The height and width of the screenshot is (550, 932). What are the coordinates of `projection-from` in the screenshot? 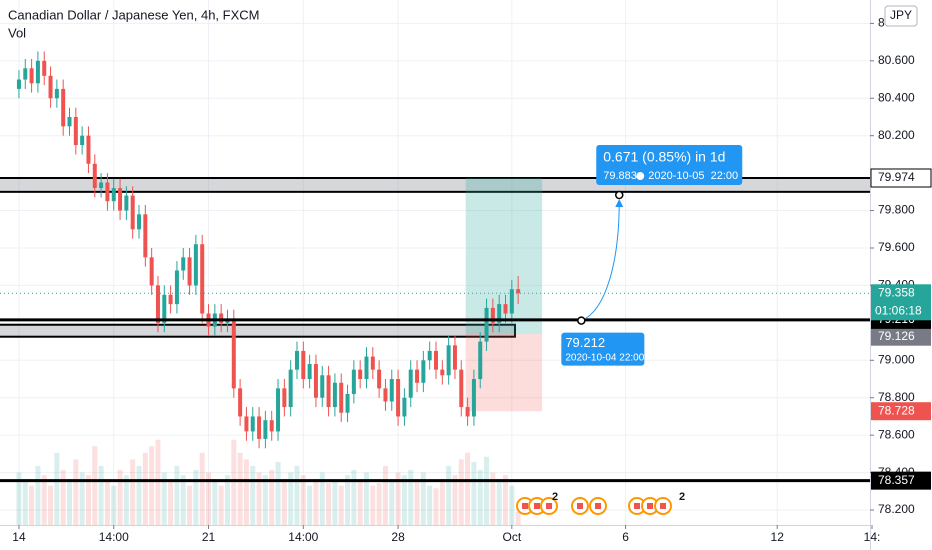 It's located at (581, 320).